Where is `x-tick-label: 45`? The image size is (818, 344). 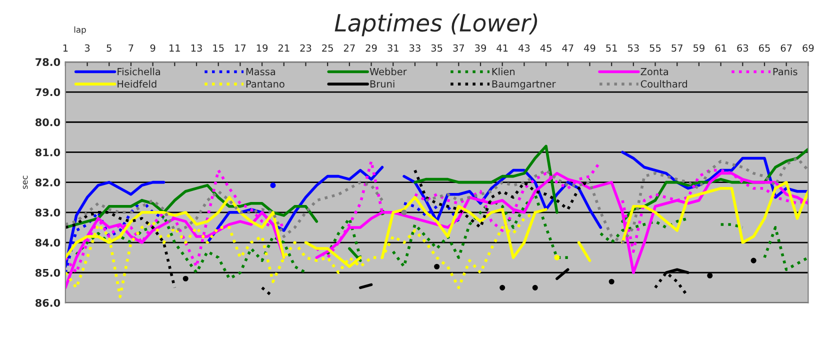
x-tick-label: 45 is located at coordinates (546, 48).